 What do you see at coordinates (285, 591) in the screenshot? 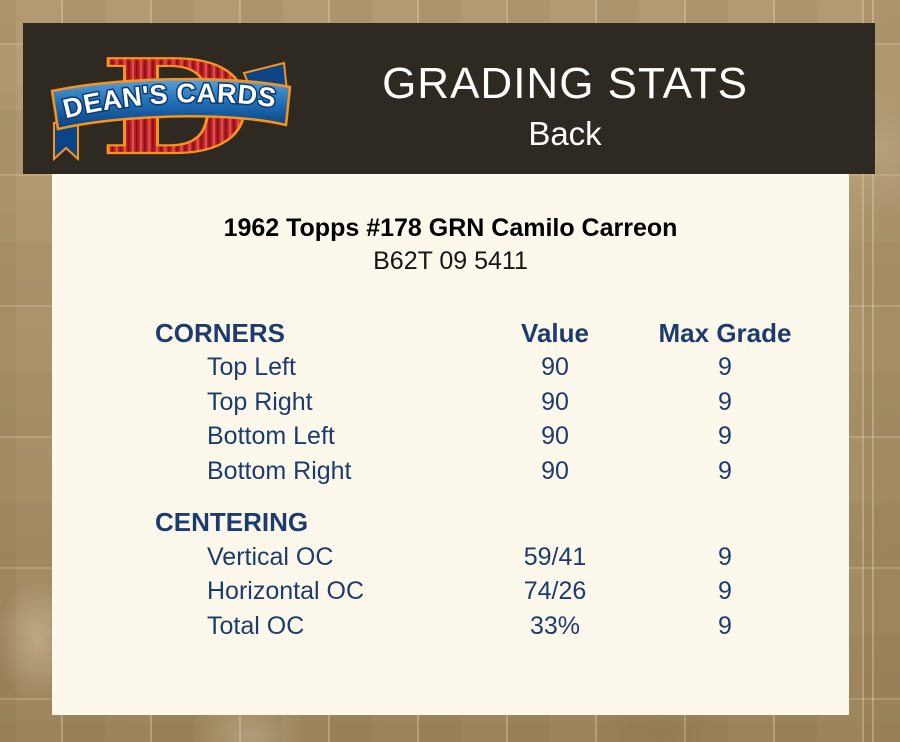
I see `row-label: Horizontal OC` at bounding box center [285, 591].